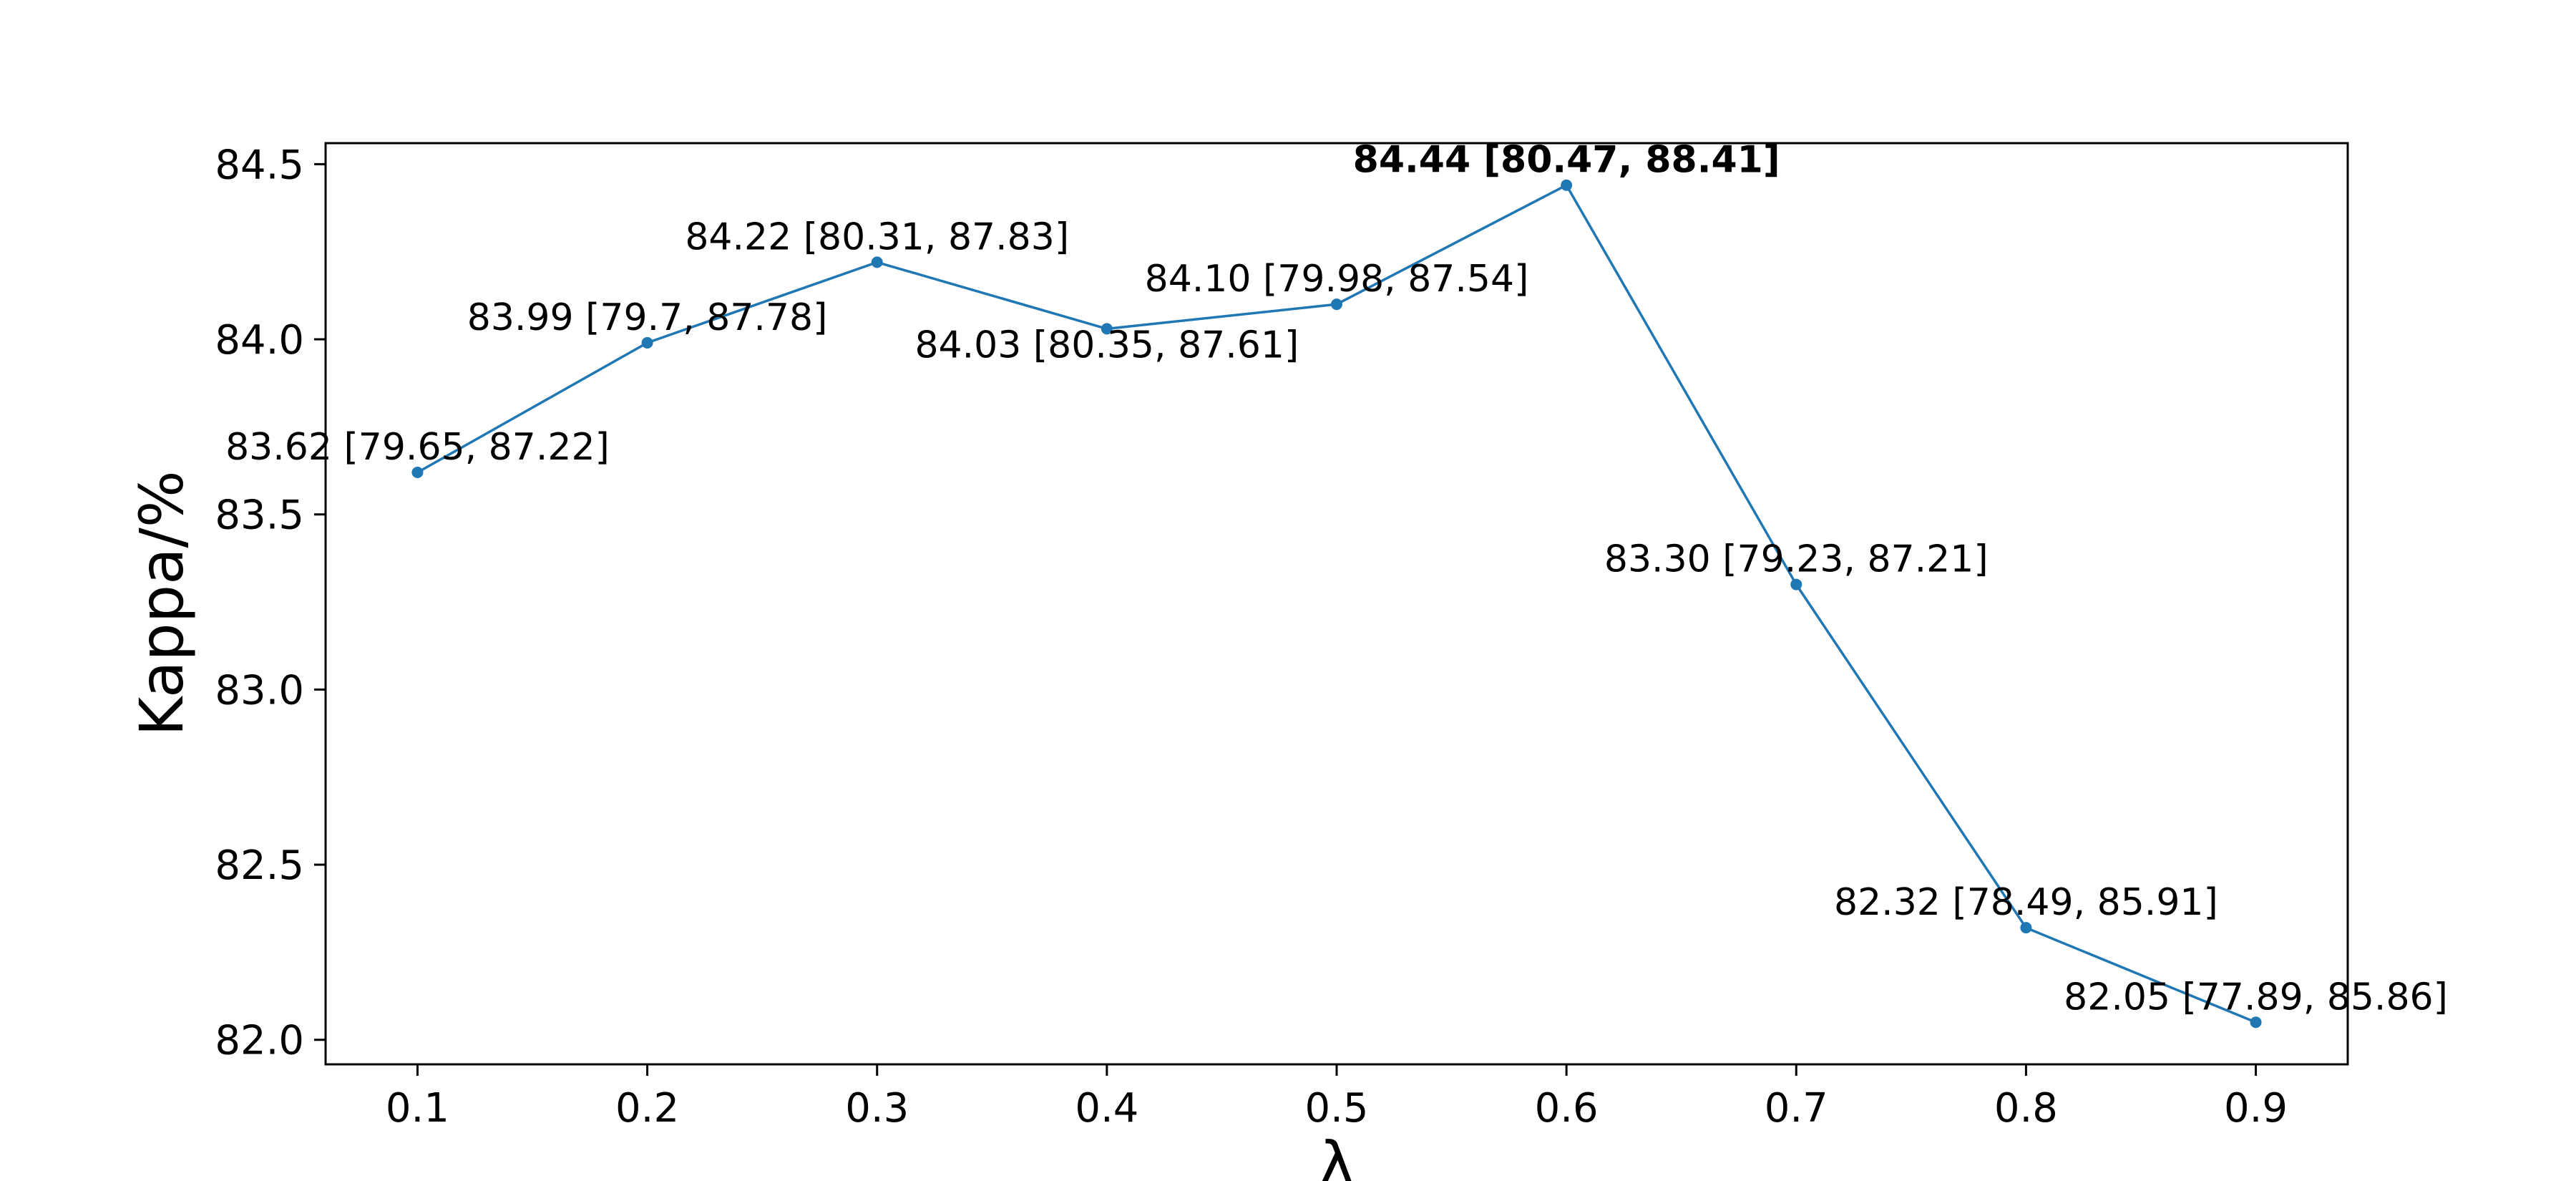 The height and width of the screenshot is (1181, 2576). Describe the element at coordinates (2256, 1108) in the screenshot. I see `x-tick-label: 0.9` at that location.